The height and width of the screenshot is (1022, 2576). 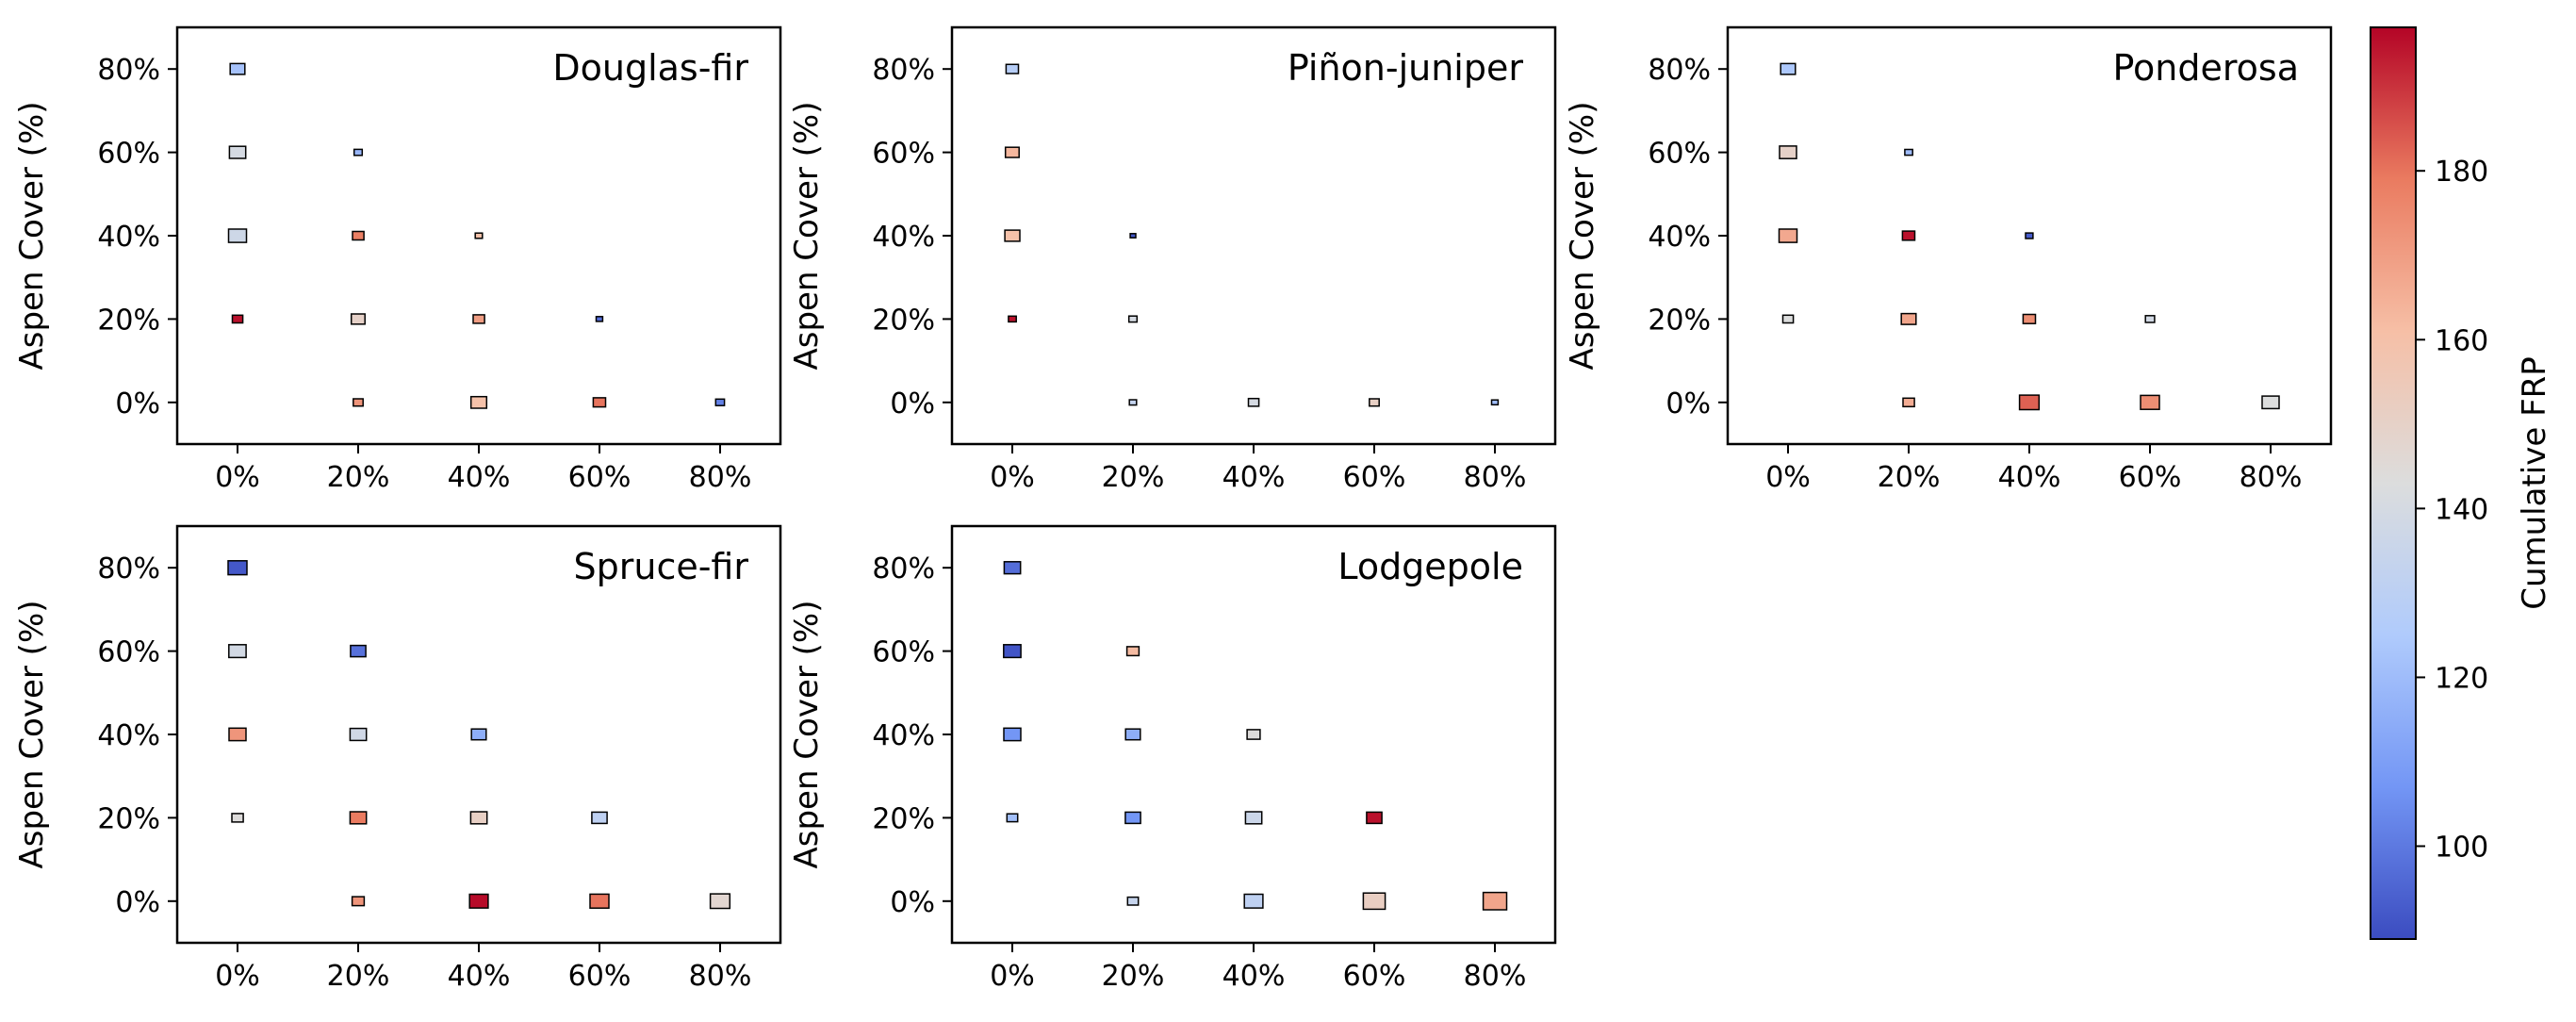 What do you see at coordinates (1908, 319) in the screenshot?
I see `cell-ponderosa-x20-y20` at bounding box center [1908, 319].